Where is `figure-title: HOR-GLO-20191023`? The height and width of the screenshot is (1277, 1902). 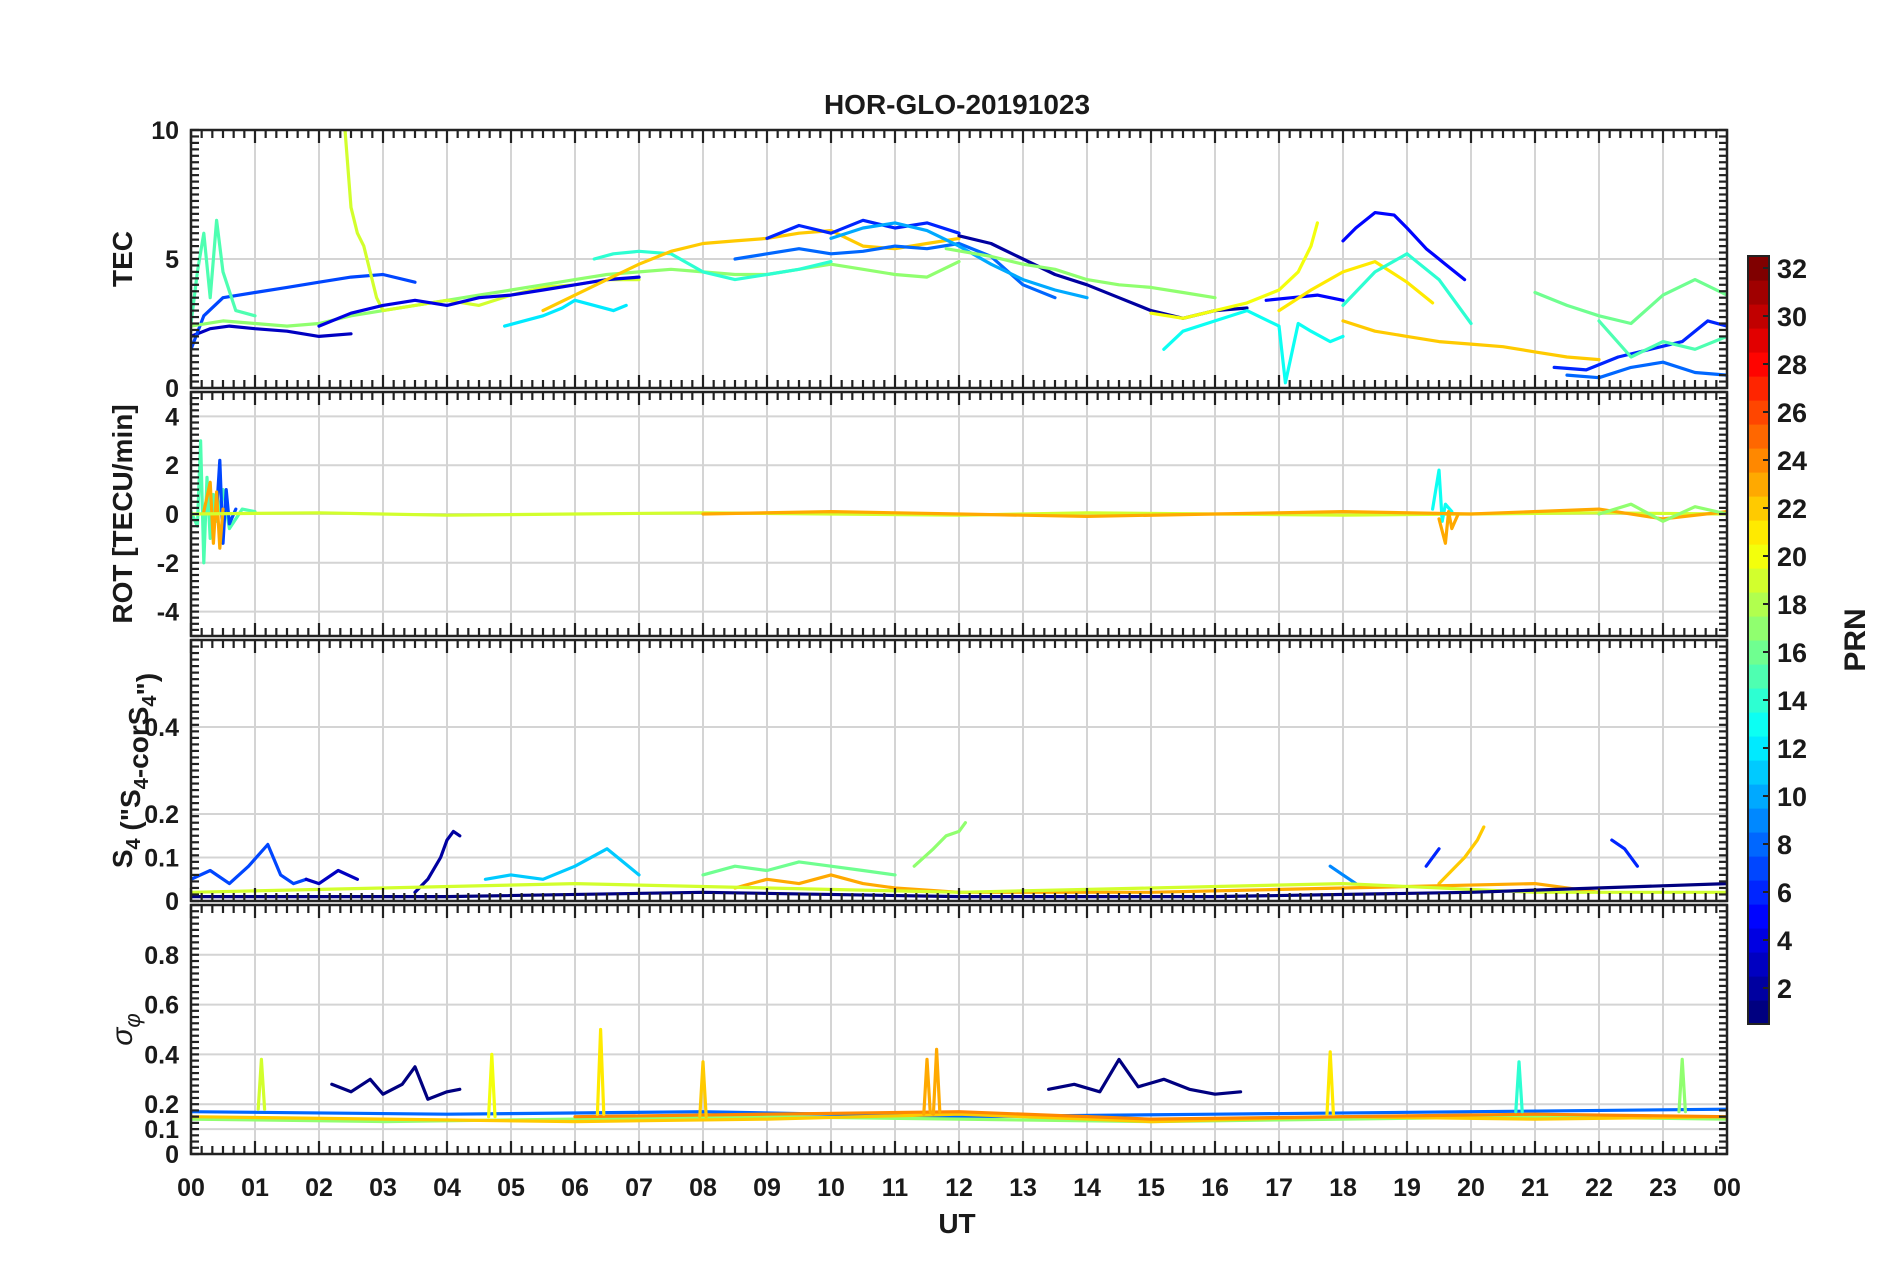 figure-title: HOR-GLO-20191023 is located at coordinates (957, 104).